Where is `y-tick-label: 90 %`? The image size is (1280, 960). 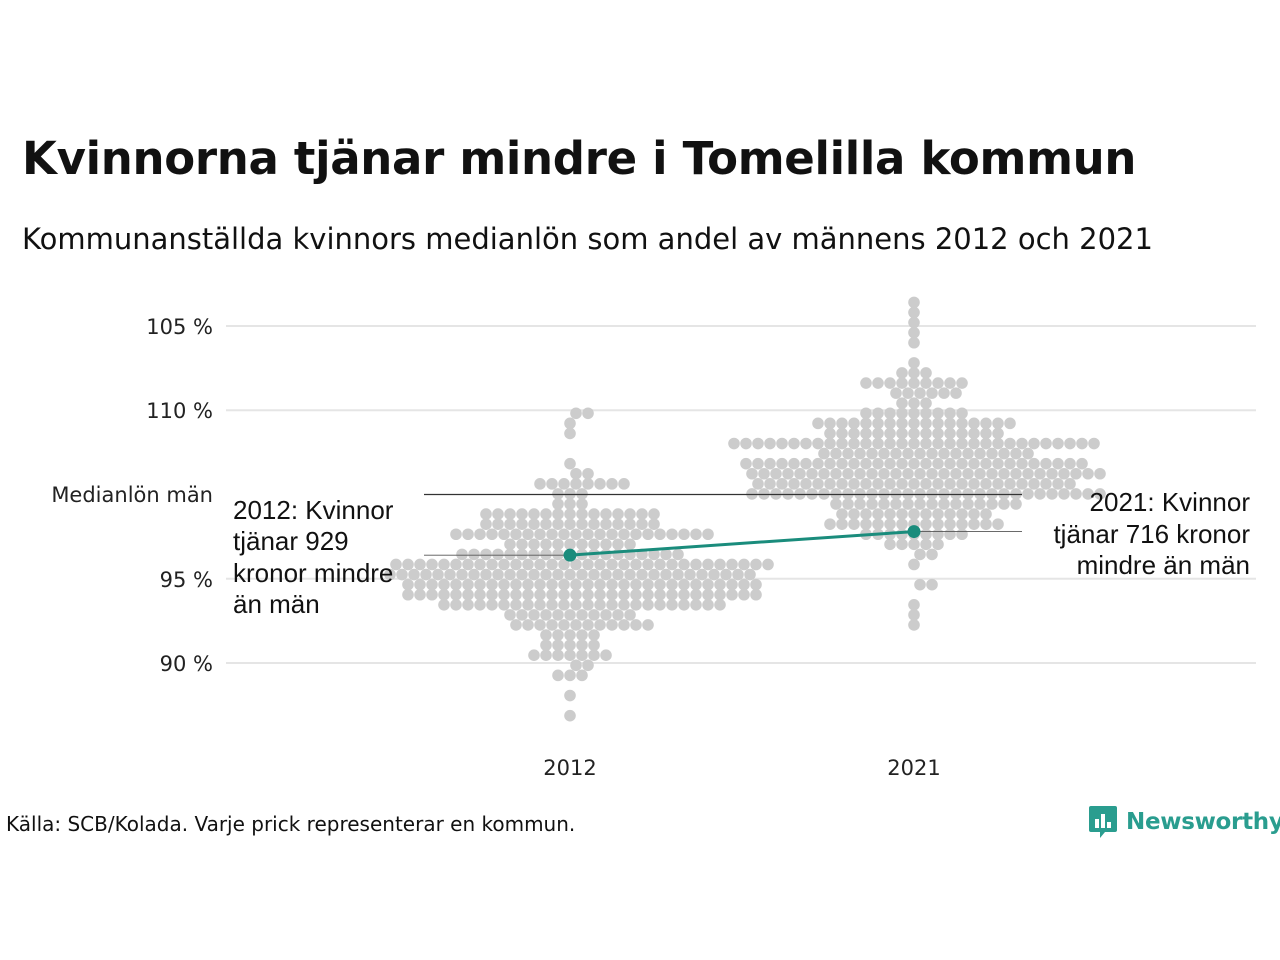
y-tick-label: 90 % is located at coordinates (186, 664).